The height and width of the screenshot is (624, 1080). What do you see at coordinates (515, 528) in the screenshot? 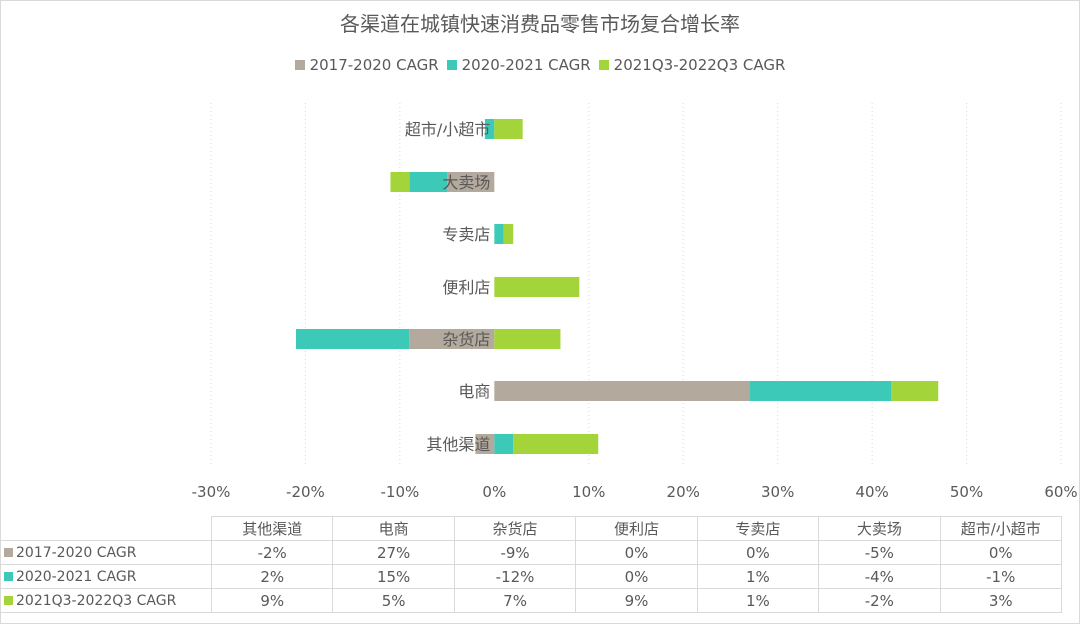
I see `table-column-header: 杂货店` at bounding box center [515, 528].